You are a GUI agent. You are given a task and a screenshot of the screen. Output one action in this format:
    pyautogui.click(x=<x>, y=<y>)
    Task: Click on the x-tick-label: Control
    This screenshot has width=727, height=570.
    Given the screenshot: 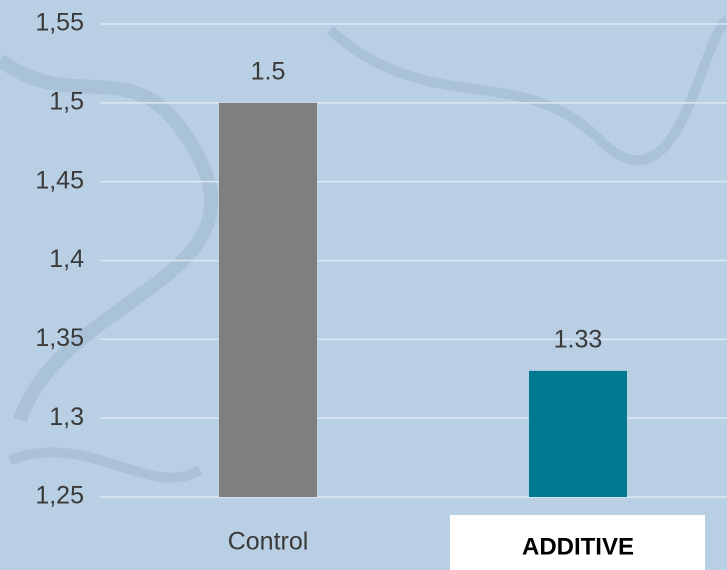 What is the action you would take?
    pyautogui.click(x=268, y=542)
    